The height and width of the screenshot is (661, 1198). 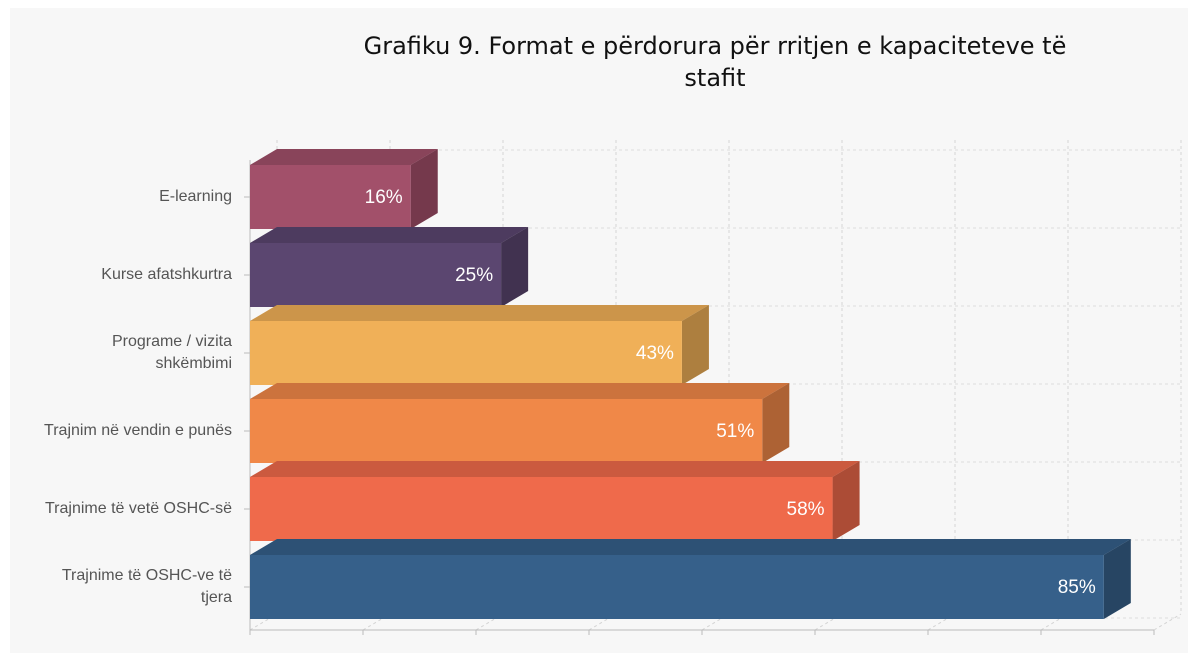 I want to click on y-tick-label: Trajnime të vetë OSHC-së, so click(x=138, y=508).